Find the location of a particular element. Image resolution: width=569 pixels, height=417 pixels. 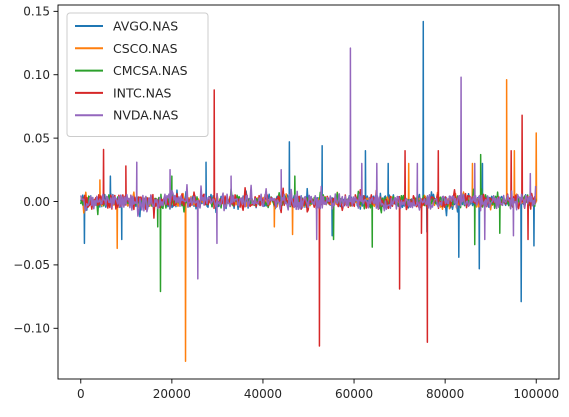

y-tick-label: 0.10 is located at coordinates (36, 75).